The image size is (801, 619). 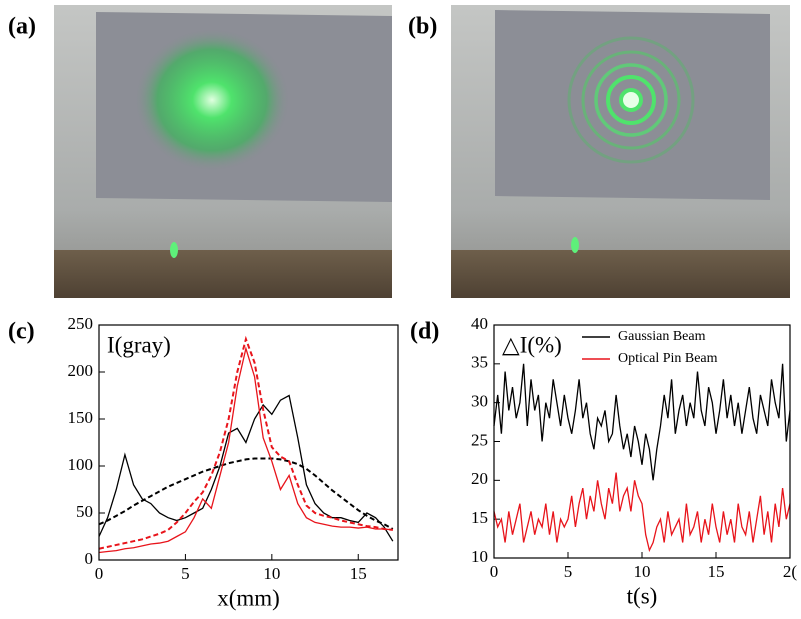 What do you see at coordinates (81, 417) in the screenshot?
I see `y-tick-label: 150` at bounding box center [81, 417].